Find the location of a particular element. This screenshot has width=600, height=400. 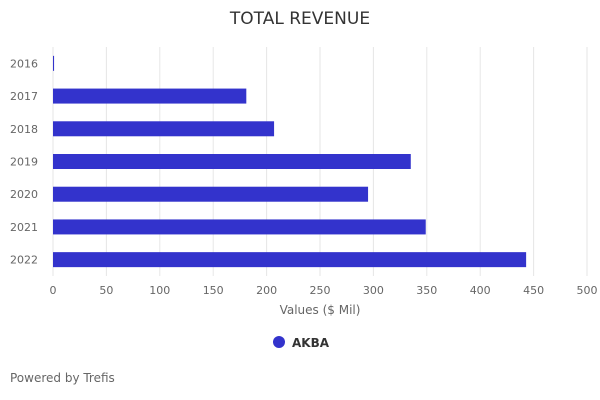

x-tick-label: 150 is located at coordinates (213, 290).